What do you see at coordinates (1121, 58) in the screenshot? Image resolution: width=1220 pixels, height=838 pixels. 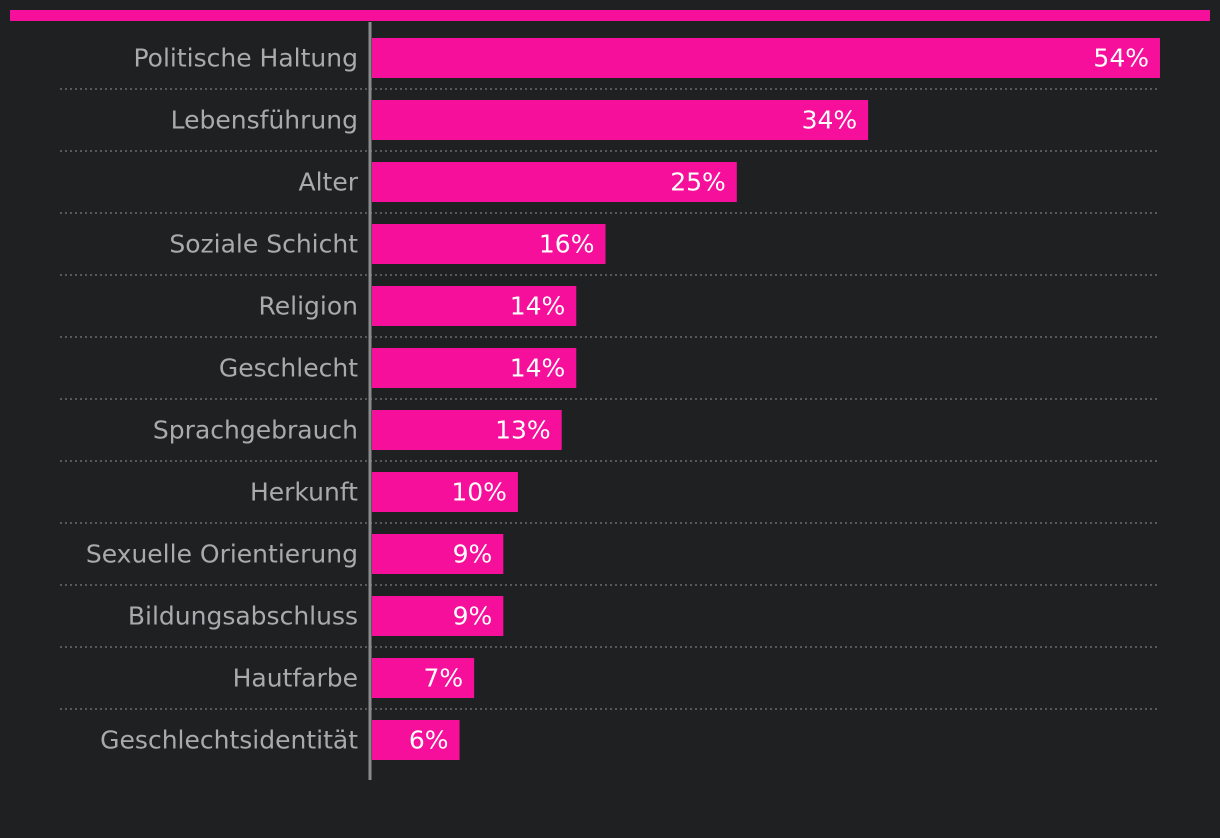 I see `value-label: 54%` at bounding box center [1121, 58].